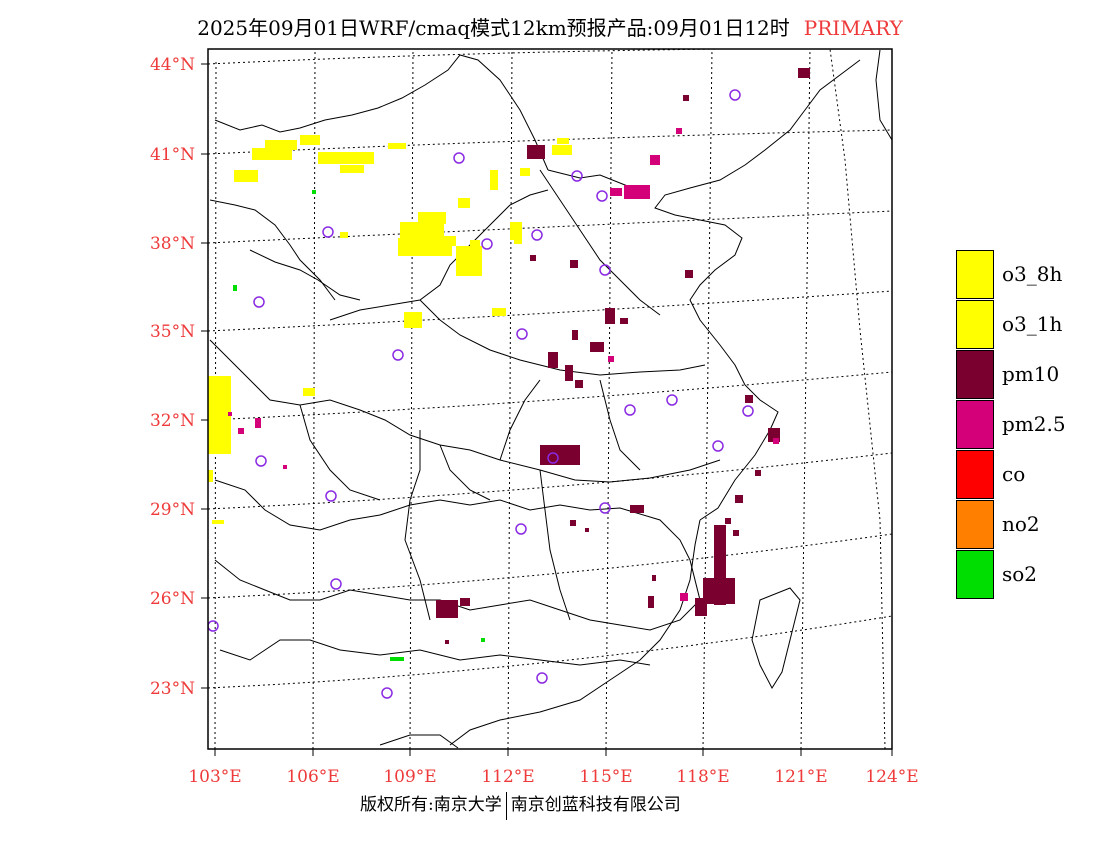 The height and width of the screenshot is (850, 1100). I want to click on lon-label: 112°E, so click(507, 777).